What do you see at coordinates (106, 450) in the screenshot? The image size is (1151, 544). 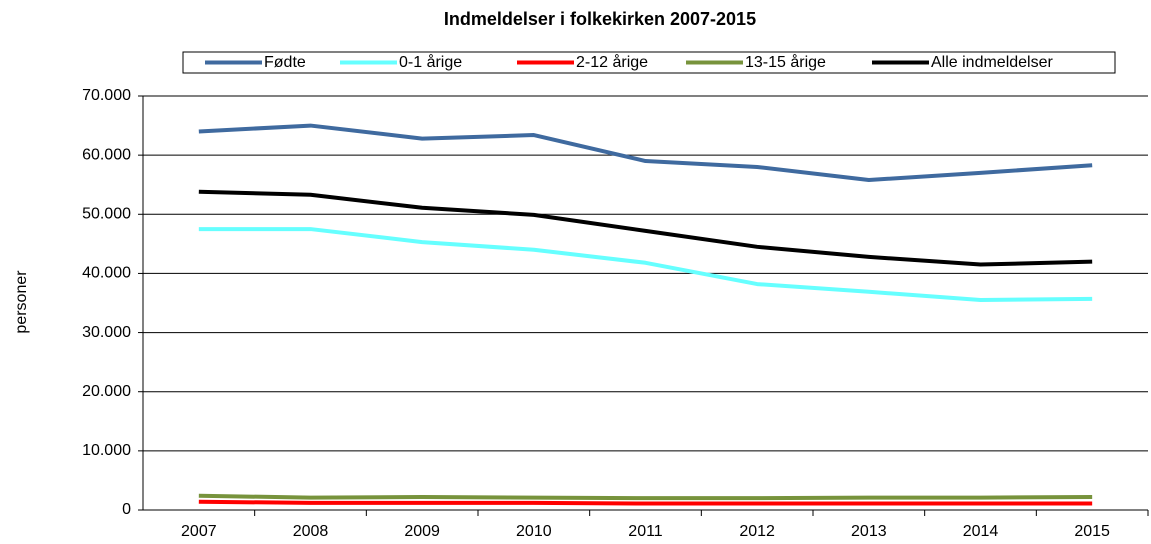 I see `y-tick-label: 10.000` at bounding box center [106, 450].